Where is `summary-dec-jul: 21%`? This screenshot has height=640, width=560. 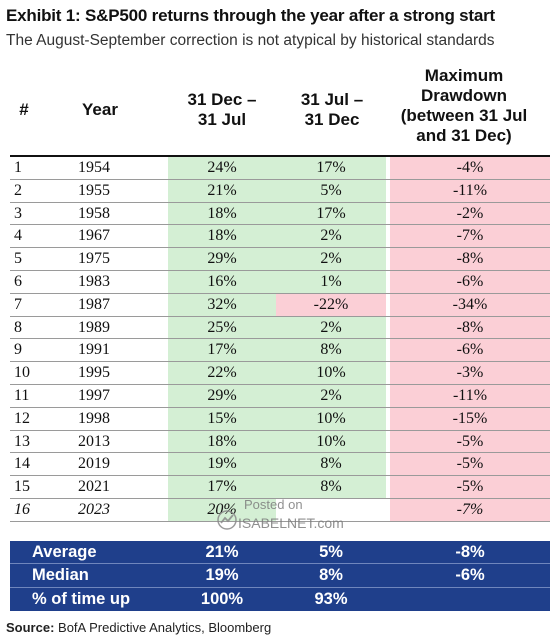 summary-dec-jul: 21% is located at coordinates (222, 552).